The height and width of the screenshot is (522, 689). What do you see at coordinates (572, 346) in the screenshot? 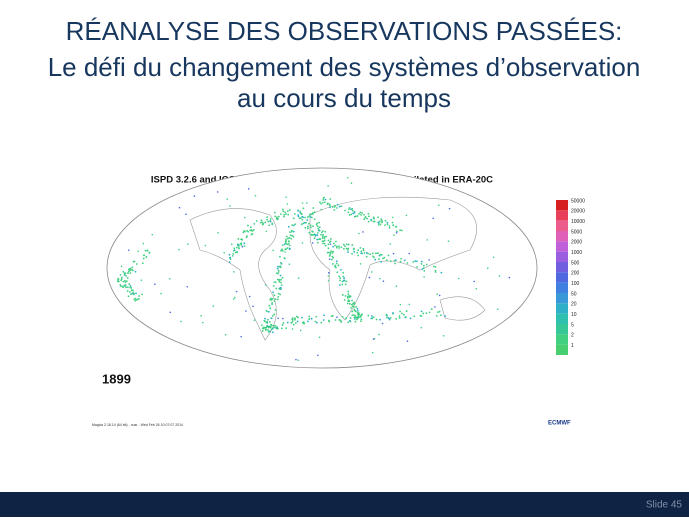
I see `legend-label: 1` at bounding box center [572, 346].